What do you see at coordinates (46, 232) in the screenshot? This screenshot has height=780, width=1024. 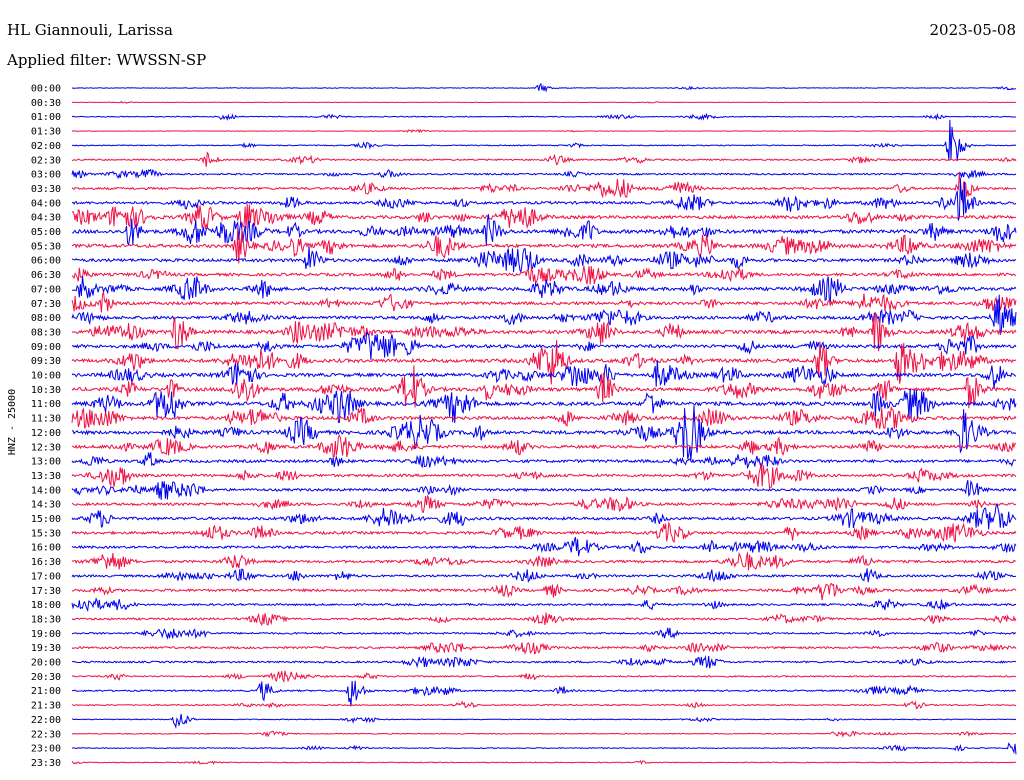 I see `tick-label: 05:00` at bounding box center [46, 232].